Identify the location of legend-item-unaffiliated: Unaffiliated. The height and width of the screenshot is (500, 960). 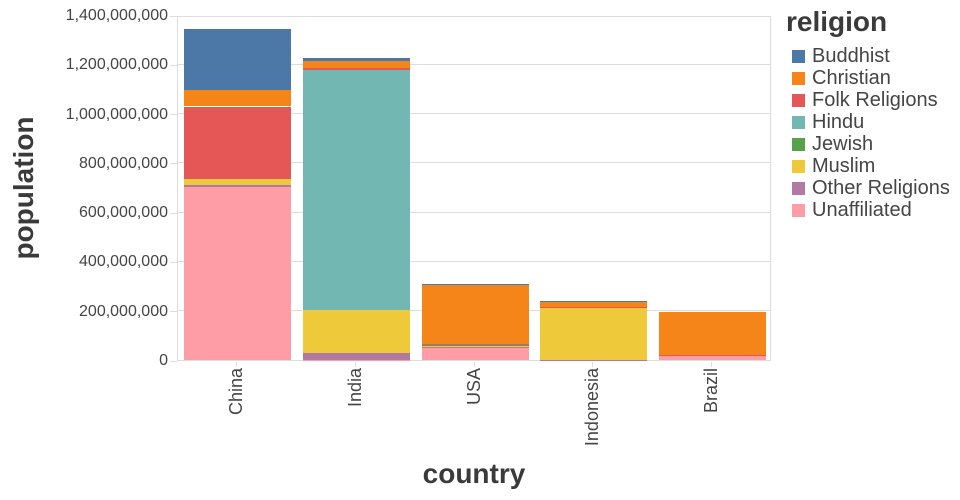
(868, 210).